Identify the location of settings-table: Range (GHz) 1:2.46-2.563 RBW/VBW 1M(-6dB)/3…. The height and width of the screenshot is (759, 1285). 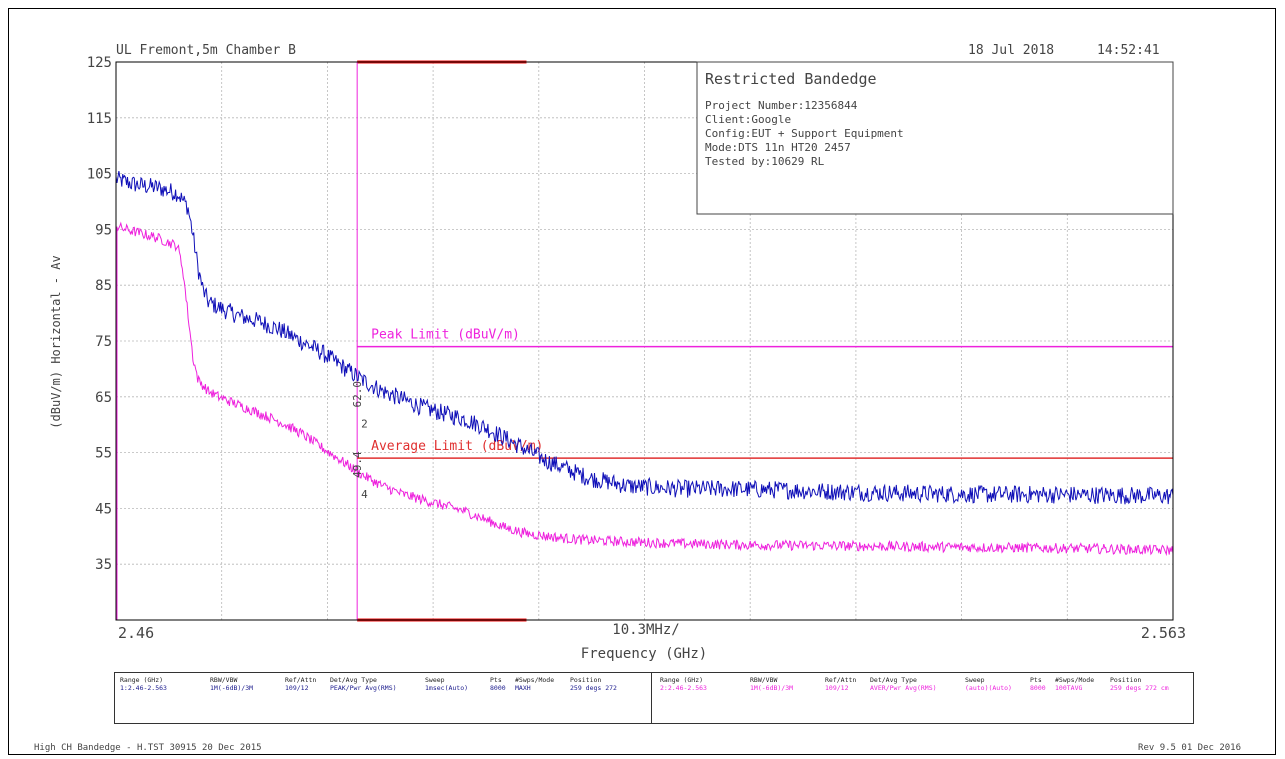
(654, 698).